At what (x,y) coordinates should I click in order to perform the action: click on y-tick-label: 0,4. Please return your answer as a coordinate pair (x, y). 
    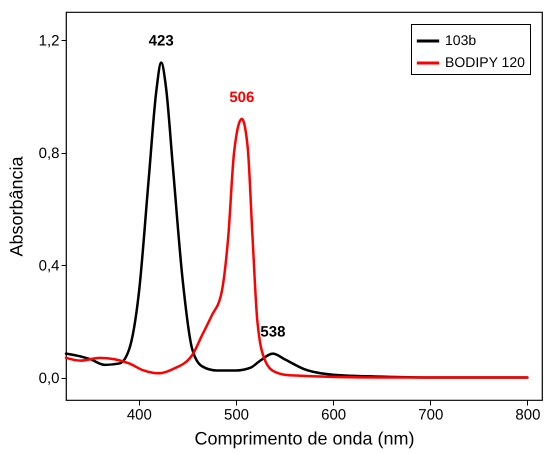
    Looking at the image, I should click on (49, 266).